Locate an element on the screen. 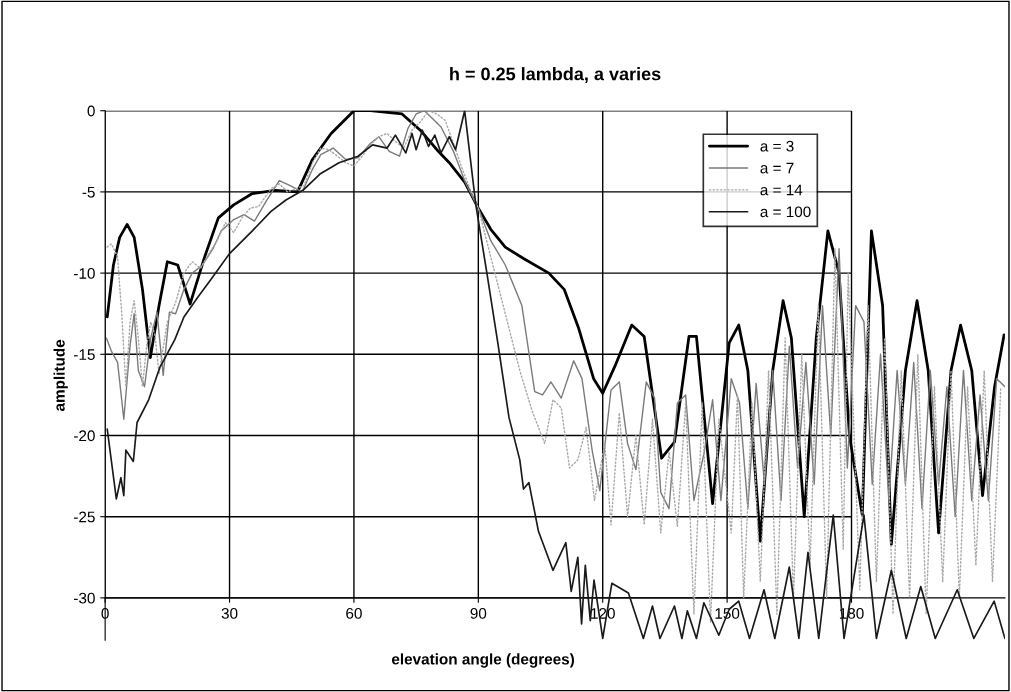 This screenshot has width=1011, height=692. chart-title: h = 0.25 lambda, a varies is located at coordinates (555, 75).